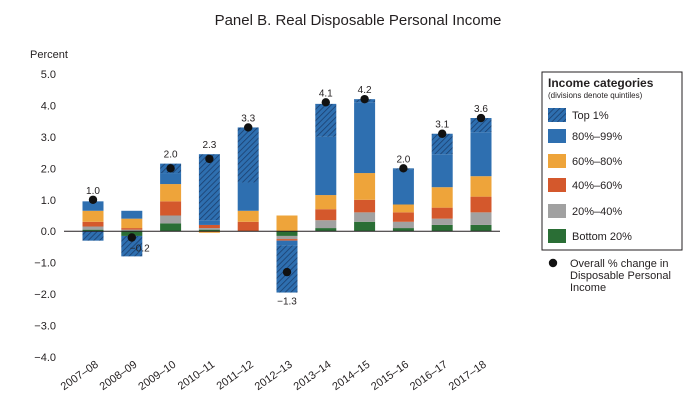 Image resolution: width=700 pixels, height=406 pixels. What do you see at coordinates (140, 249) in the screenshot?
I see `data-label: −0.2` at bounding box center [140, 249].